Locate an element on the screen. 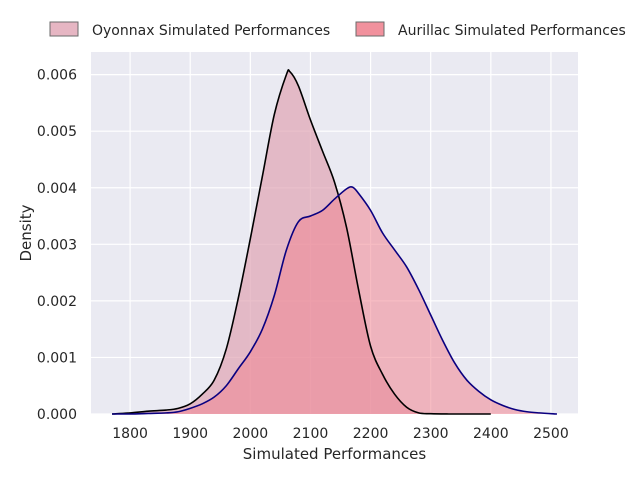 The width and height of the screenshot is (640, 480). y-tick-label: 0.003 is located at coordinates (57, 245).